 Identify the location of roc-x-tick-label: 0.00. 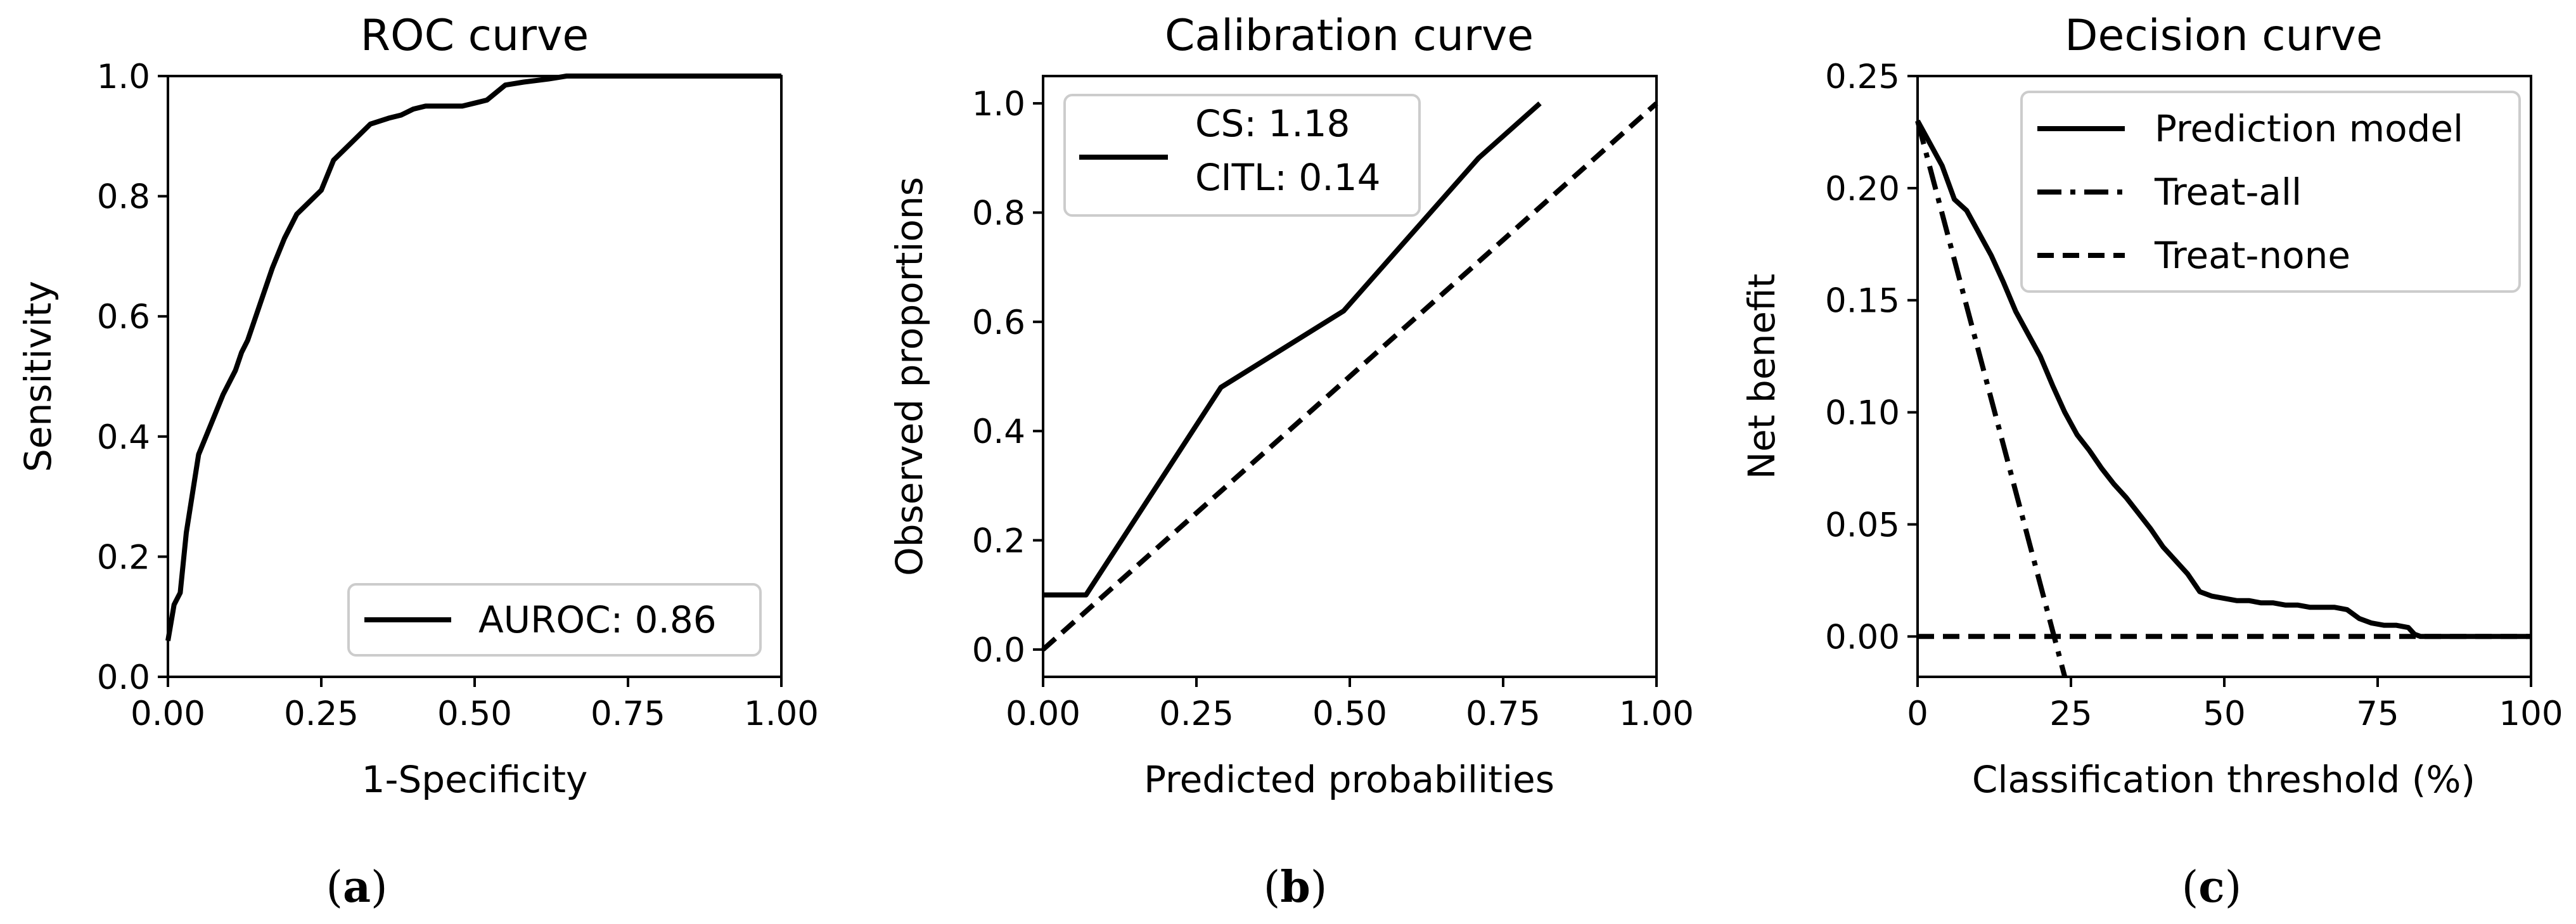
(168, 714).